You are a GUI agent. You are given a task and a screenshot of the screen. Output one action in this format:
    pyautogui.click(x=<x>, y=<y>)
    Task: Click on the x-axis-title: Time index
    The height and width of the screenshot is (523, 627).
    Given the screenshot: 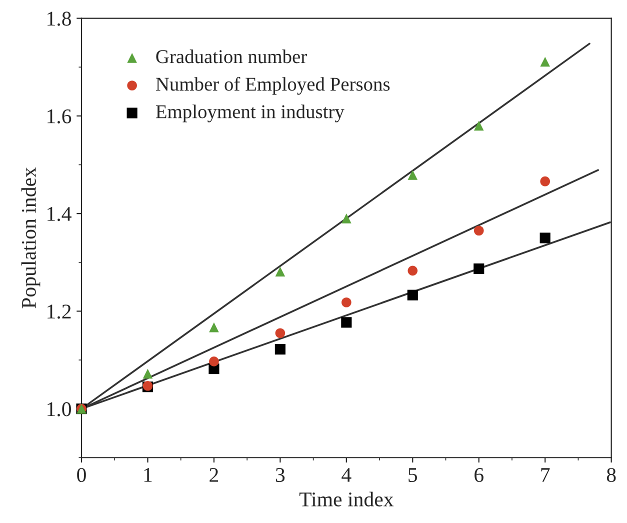 What is the action you would take?
    pyautogui.click(x=346, y=499)
    